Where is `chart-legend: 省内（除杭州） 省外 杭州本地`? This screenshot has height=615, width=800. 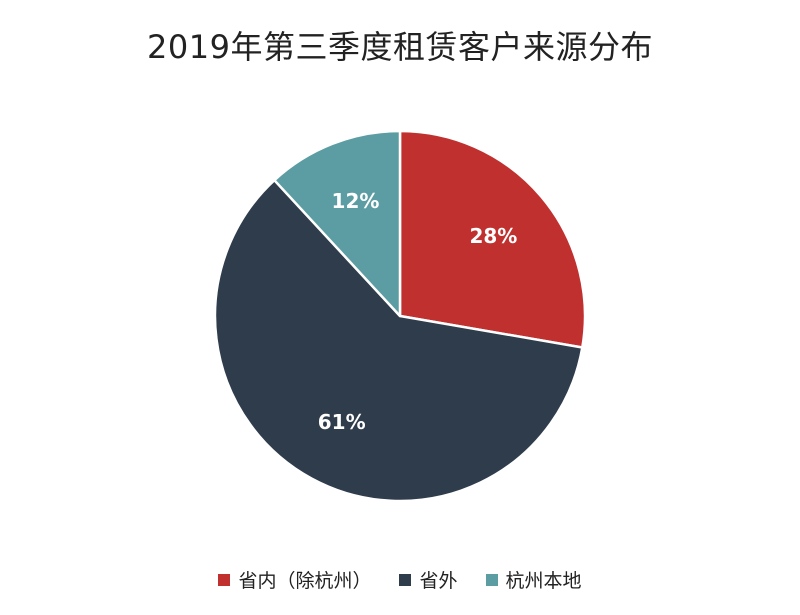 chart-legend: 省内（除杭州） 省外 杭州本地 is located at coordinates (400, 579).